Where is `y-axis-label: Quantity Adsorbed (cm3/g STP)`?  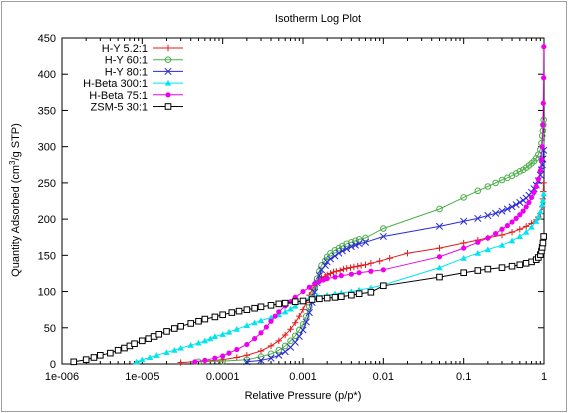 y-axis-label: Quantity Adsorbed (cm3/g STP) is located at coordinates (15, 200).